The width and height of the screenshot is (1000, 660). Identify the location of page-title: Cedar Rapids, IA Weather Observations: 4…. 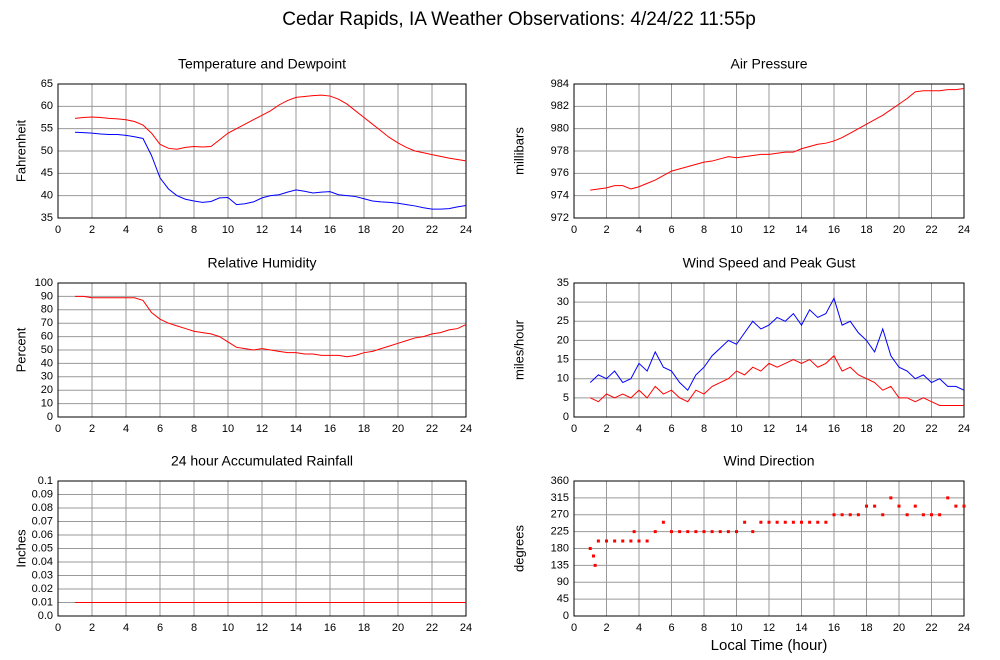
(519, 19).